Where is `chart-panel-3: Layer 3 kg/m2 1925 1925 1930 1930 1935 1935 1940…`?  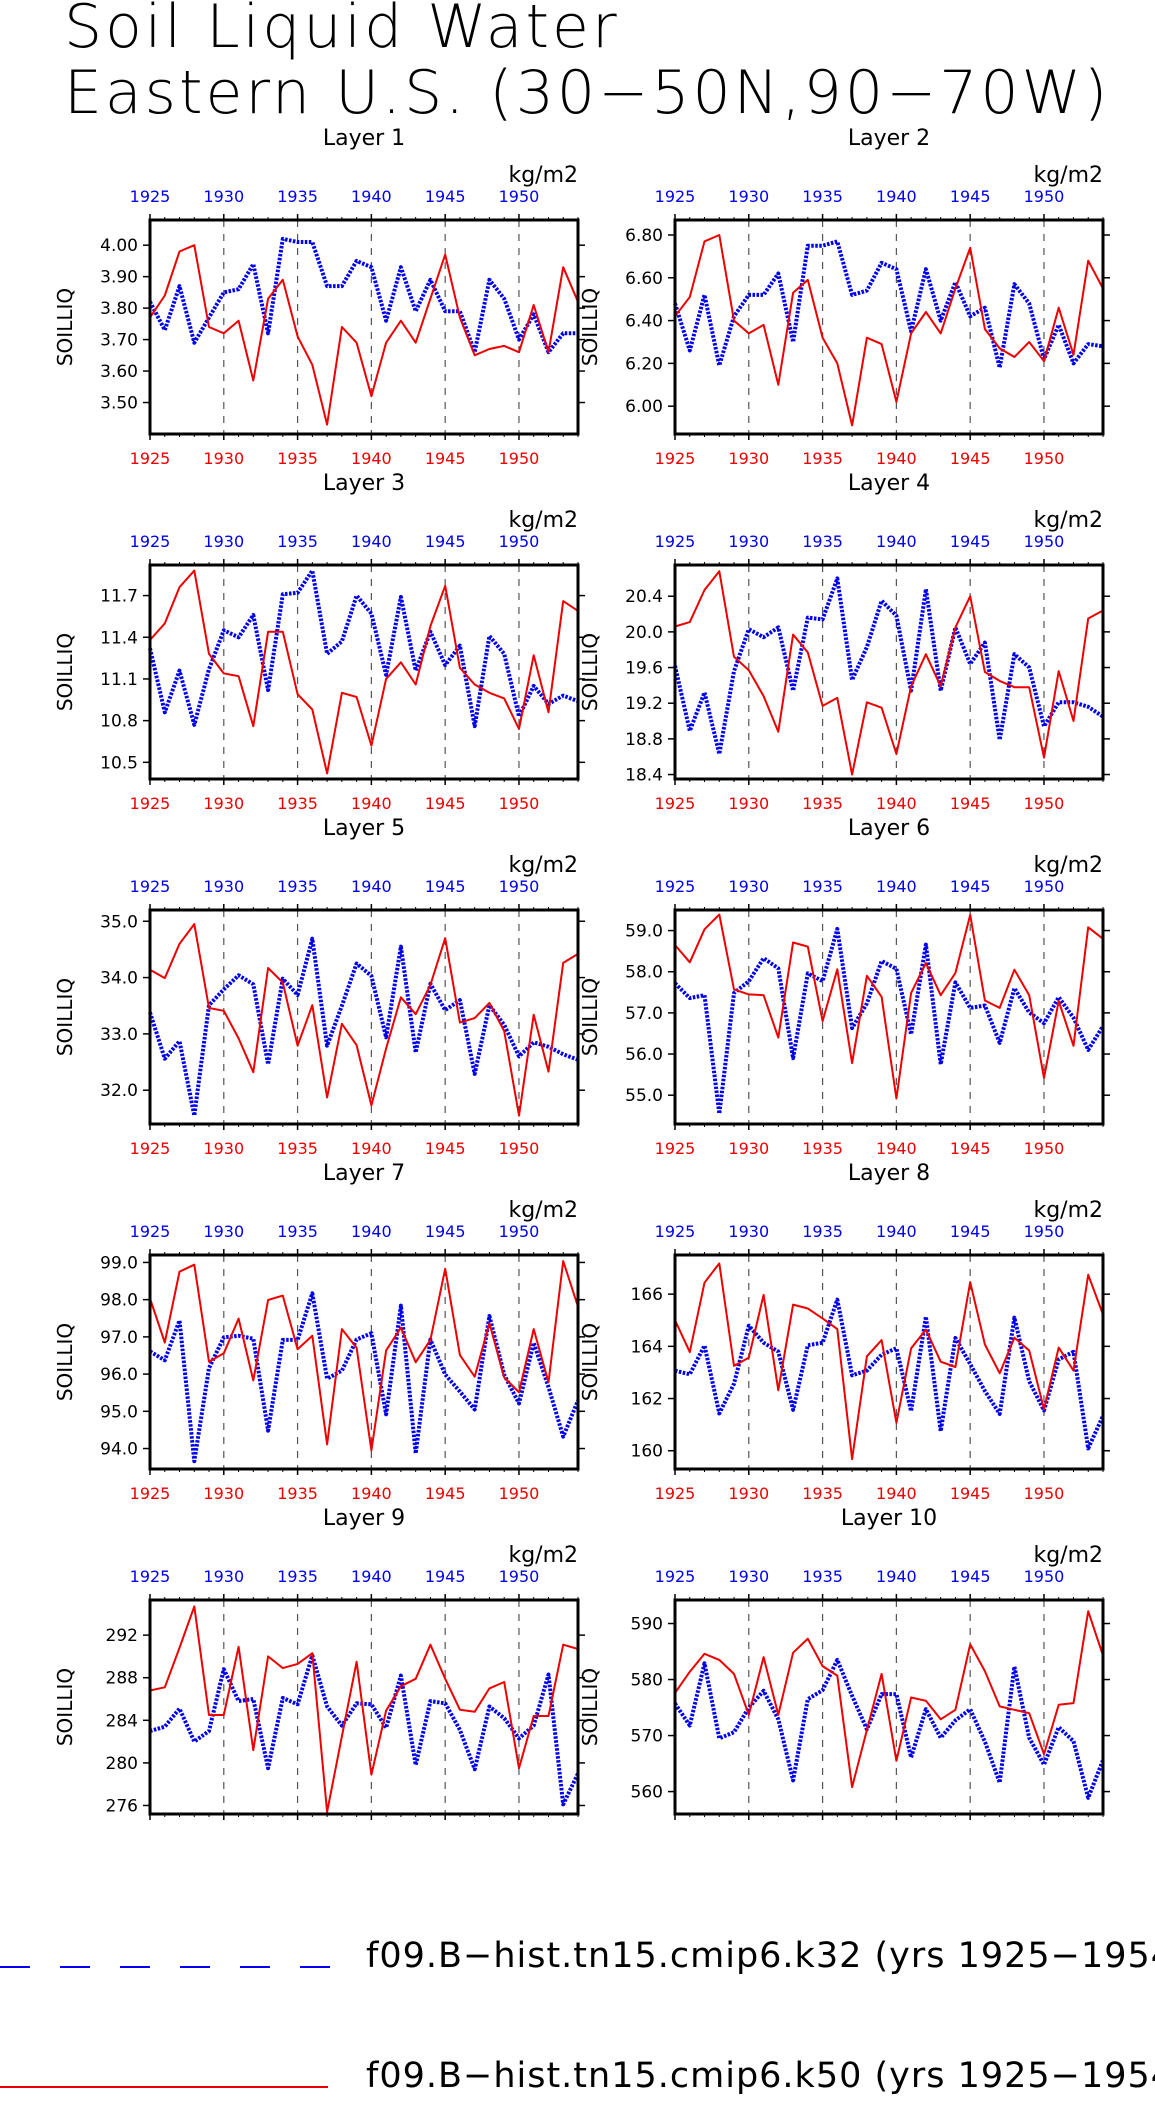 chart-panel-3: Layer 3 kg/m2 1925 1925 1930 1930 1935 1935 1940… is located at coordinates (319, 642).